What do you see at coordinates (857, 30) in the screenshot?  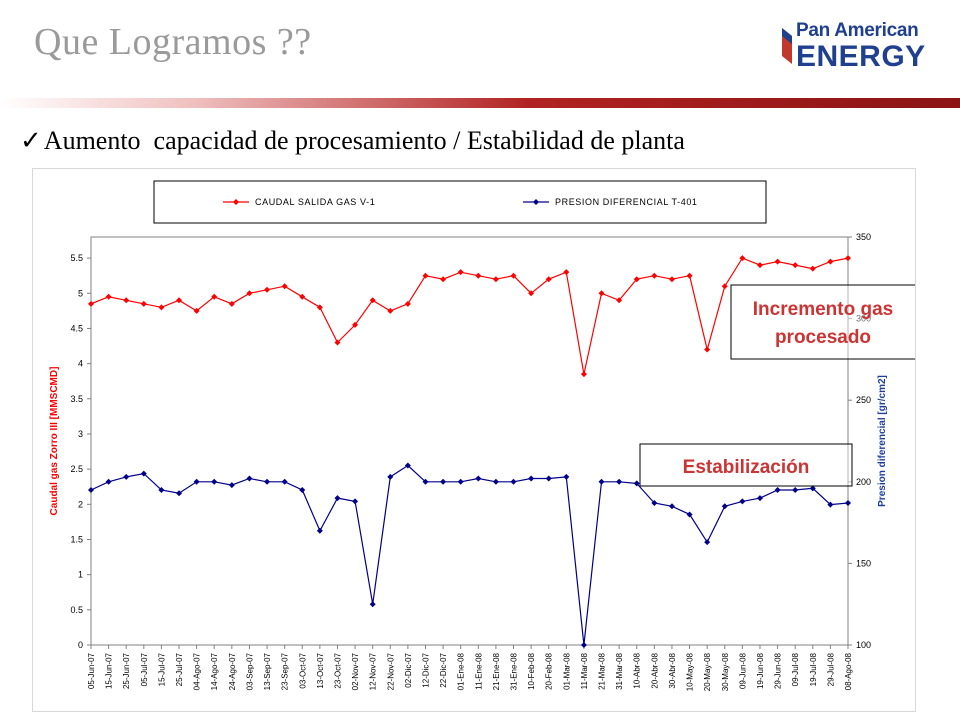 I see `logo-line1: Pan American` at bounding box center [857, 30].